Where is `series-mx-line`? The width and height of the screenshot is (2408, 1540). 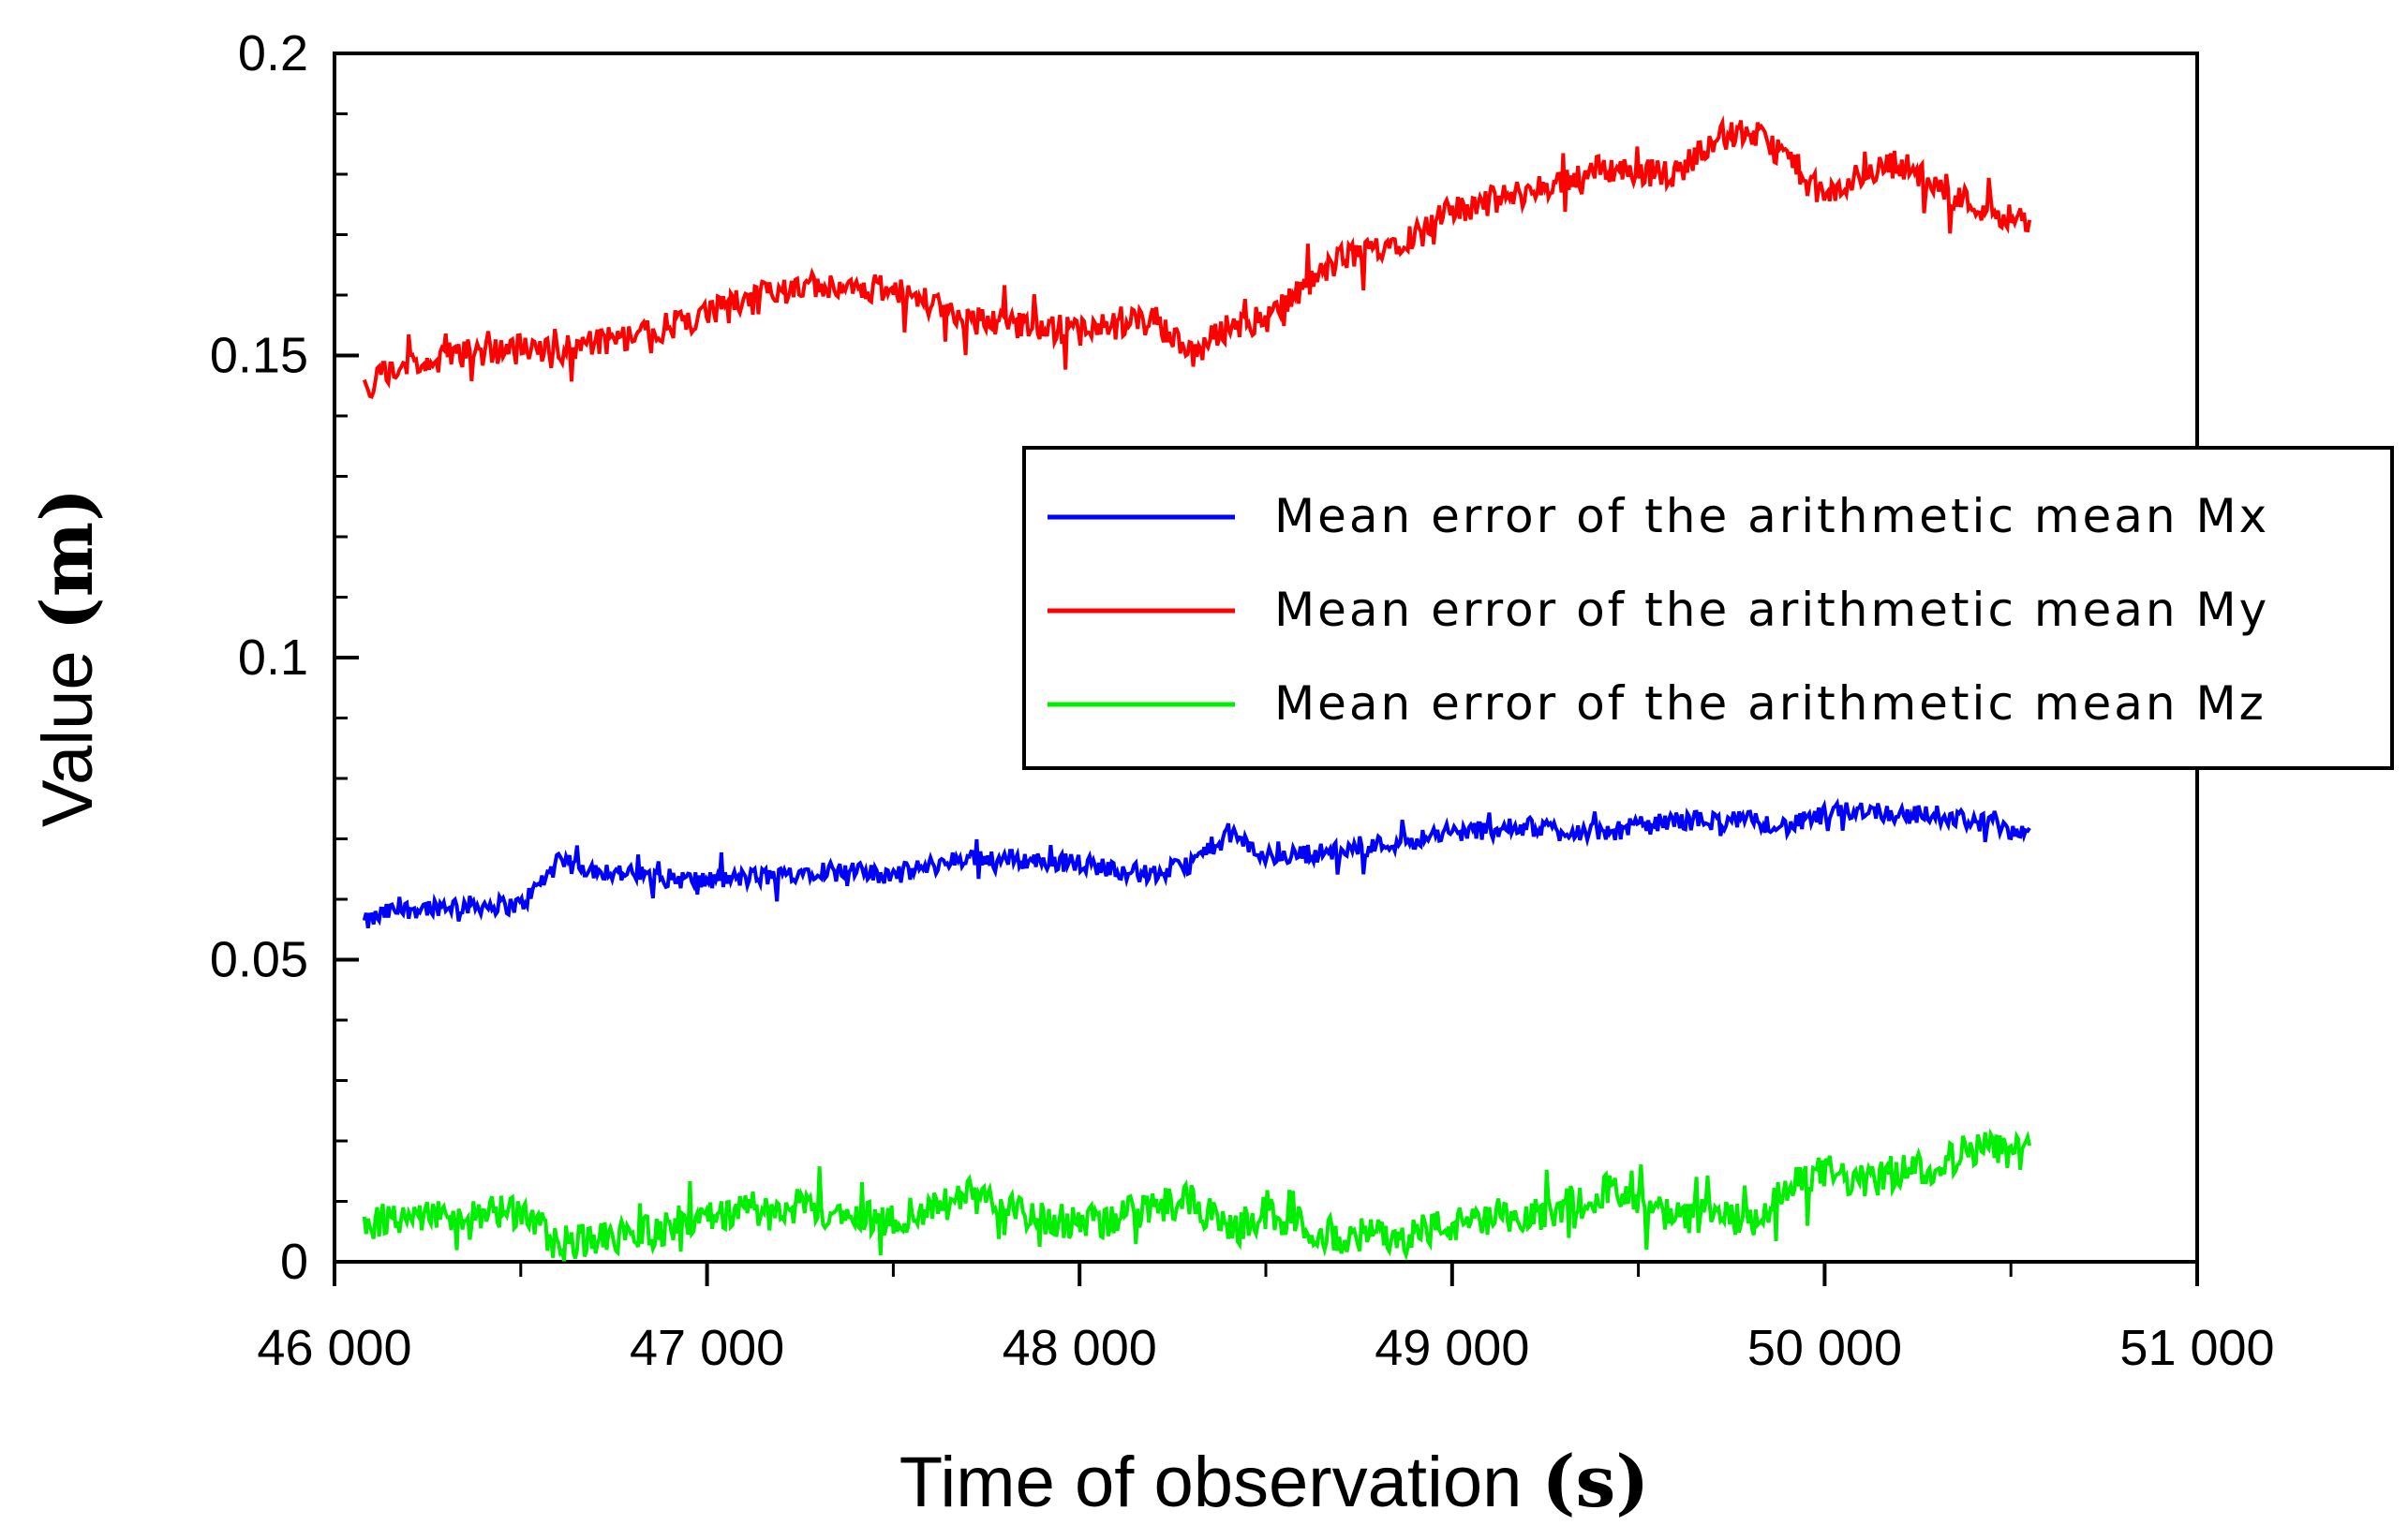 series-mx-line is located at coordinates (1196, 862).